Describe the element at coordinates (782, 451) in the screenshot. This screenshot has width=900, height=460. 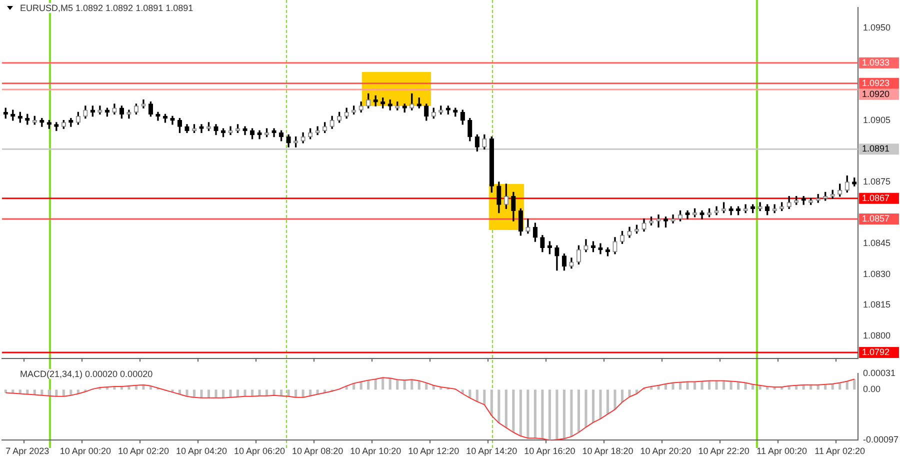
I see `x-tick-label: 11 Apr 00:20` at that location.